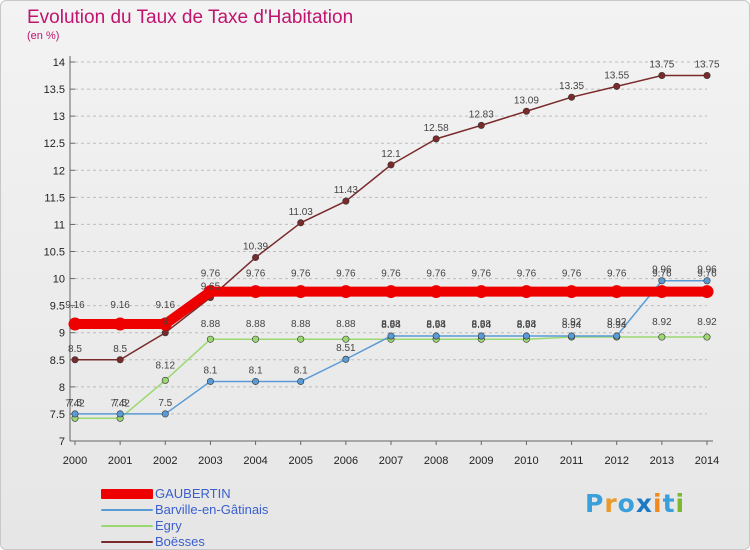 Image resolution: width=750 pixels, height=550 pixels. Describe the element at coordinates (616, 461) in the screenshot. I see `x-tick-label: 2012` at that location.